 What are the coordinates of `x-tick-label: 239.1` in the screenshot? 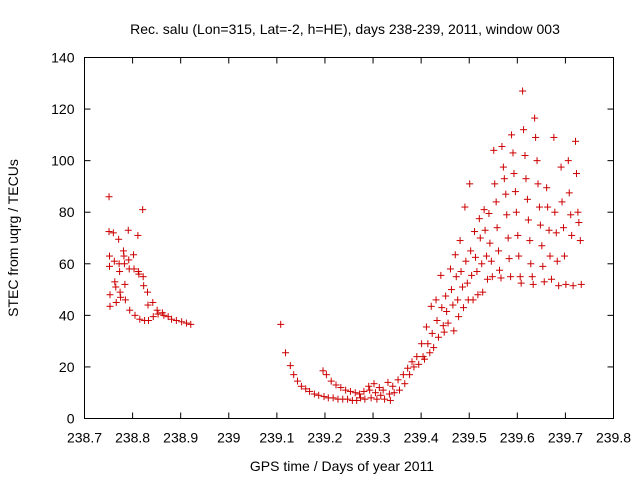 It's located at (276, 438).